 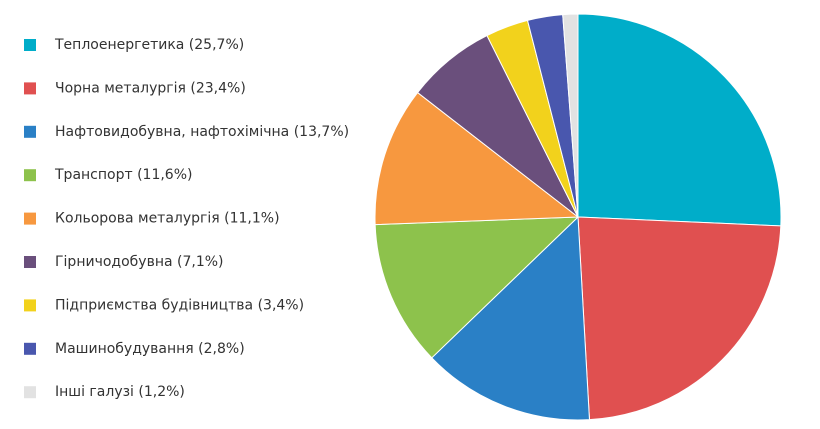 I want to click on legend-label: Нафтовидобувна, нафтохімічна (13,7%), so click(x=202, y=132).